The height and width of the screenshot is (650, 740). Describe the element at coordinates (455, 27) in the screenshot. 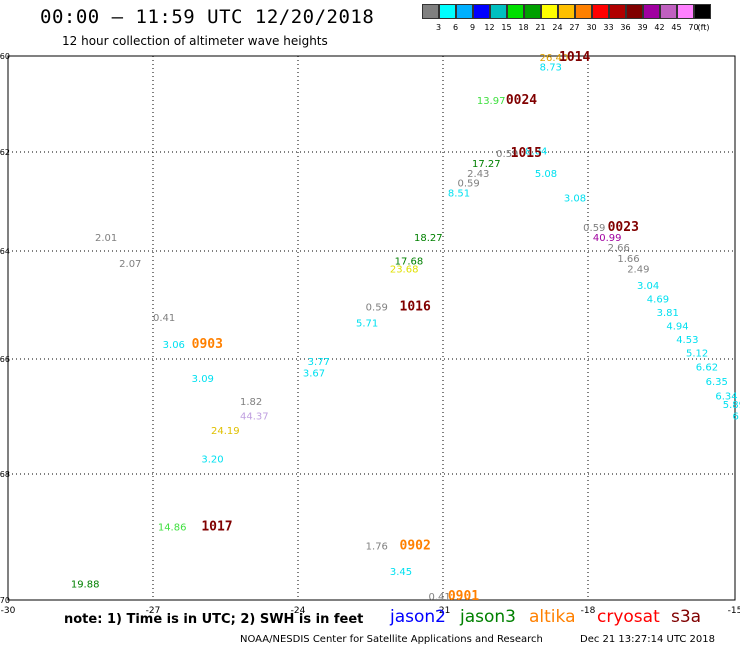

I see `scale-label: 6` at that location.